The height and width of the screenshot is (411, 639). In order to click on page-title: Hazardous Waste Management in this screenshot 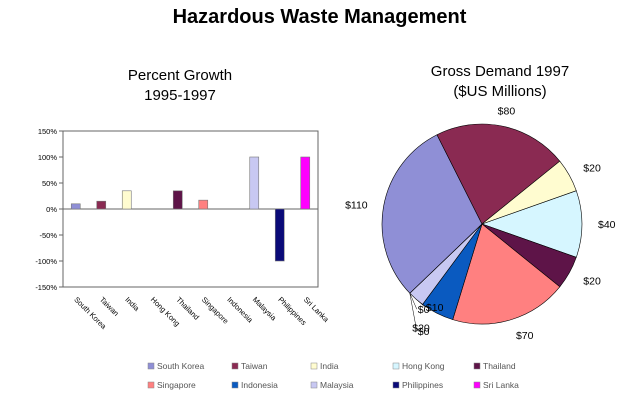, I will do `click(319, 17)`.